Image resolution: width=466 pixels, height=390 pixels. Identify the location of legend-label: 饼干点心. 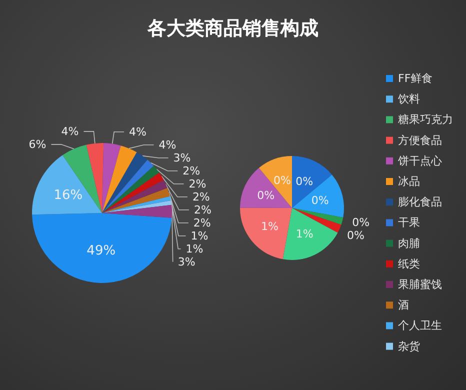
(419, 161).